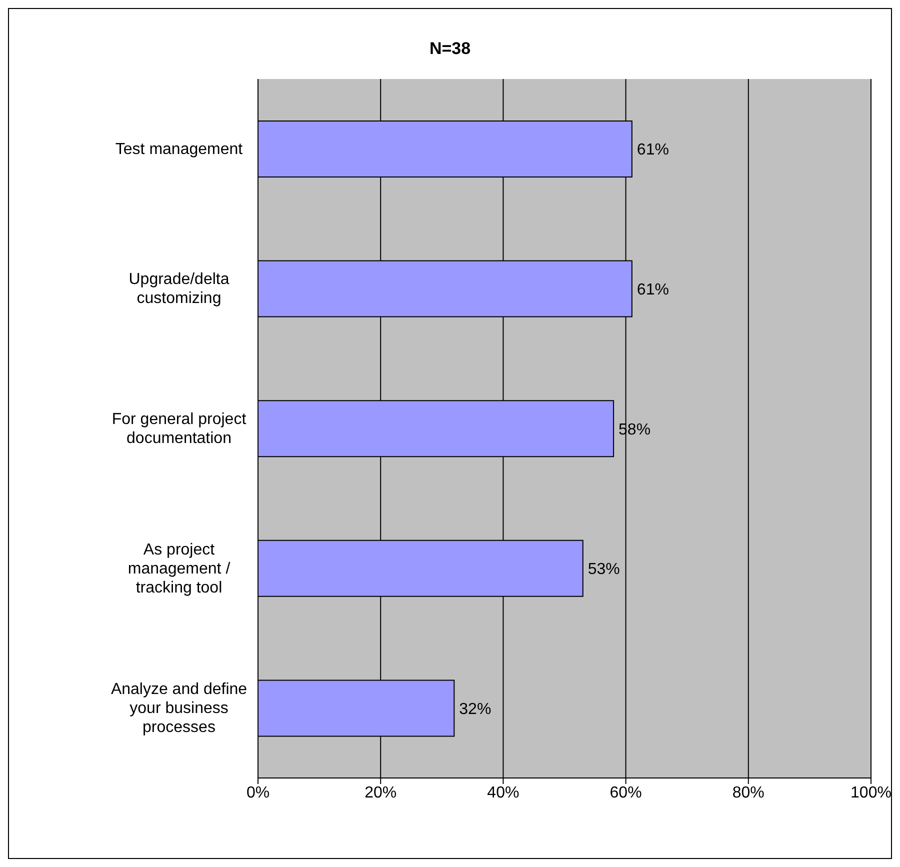 The width and height of the screenshot is (900, 867). Describe the element at coordinates (871, 793) in the screenshot. I see `x-tick-label: 100%` at that location.